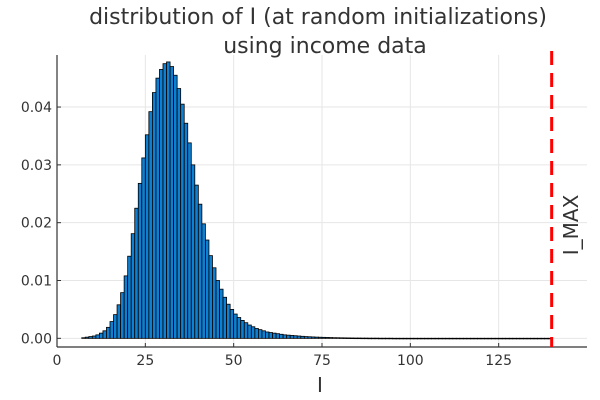 The height and width of the screenshot is (400, 600). I want to click on y-tick-label: 0.04, so click(36, 108).